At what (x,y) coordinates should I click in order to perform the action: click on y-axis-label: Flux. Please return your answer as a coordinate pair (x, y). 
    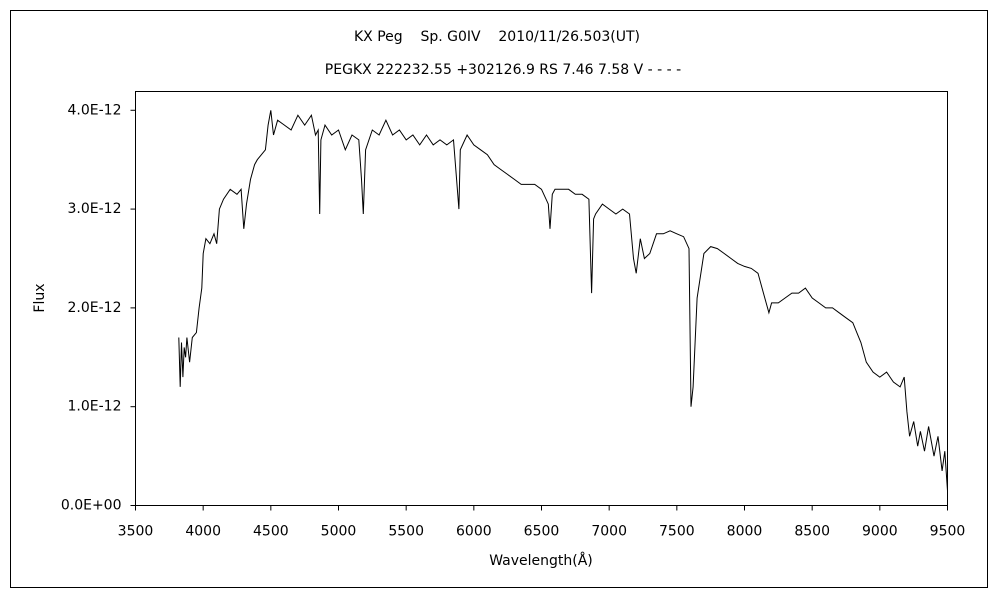
    Looking at the image, I should click on (40, 297).